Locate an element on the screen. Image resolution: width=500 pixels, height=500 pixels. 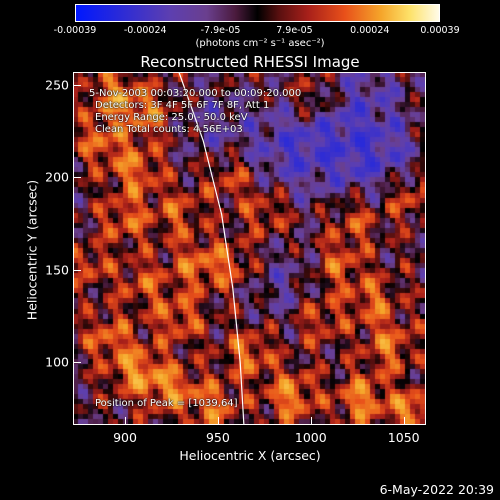
annotation-time-range: 5-Nov-2003 00:03:20.000 to 00:09:20.000 is located at coordinates (195, 93).